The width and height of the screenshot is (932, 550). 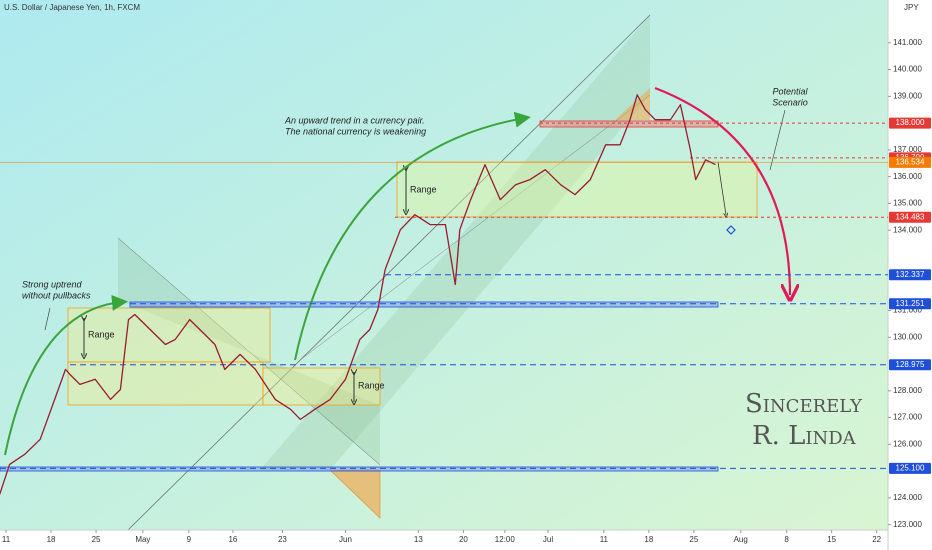 I want to click on price-label: 132.337, so click(x=910, y=274).